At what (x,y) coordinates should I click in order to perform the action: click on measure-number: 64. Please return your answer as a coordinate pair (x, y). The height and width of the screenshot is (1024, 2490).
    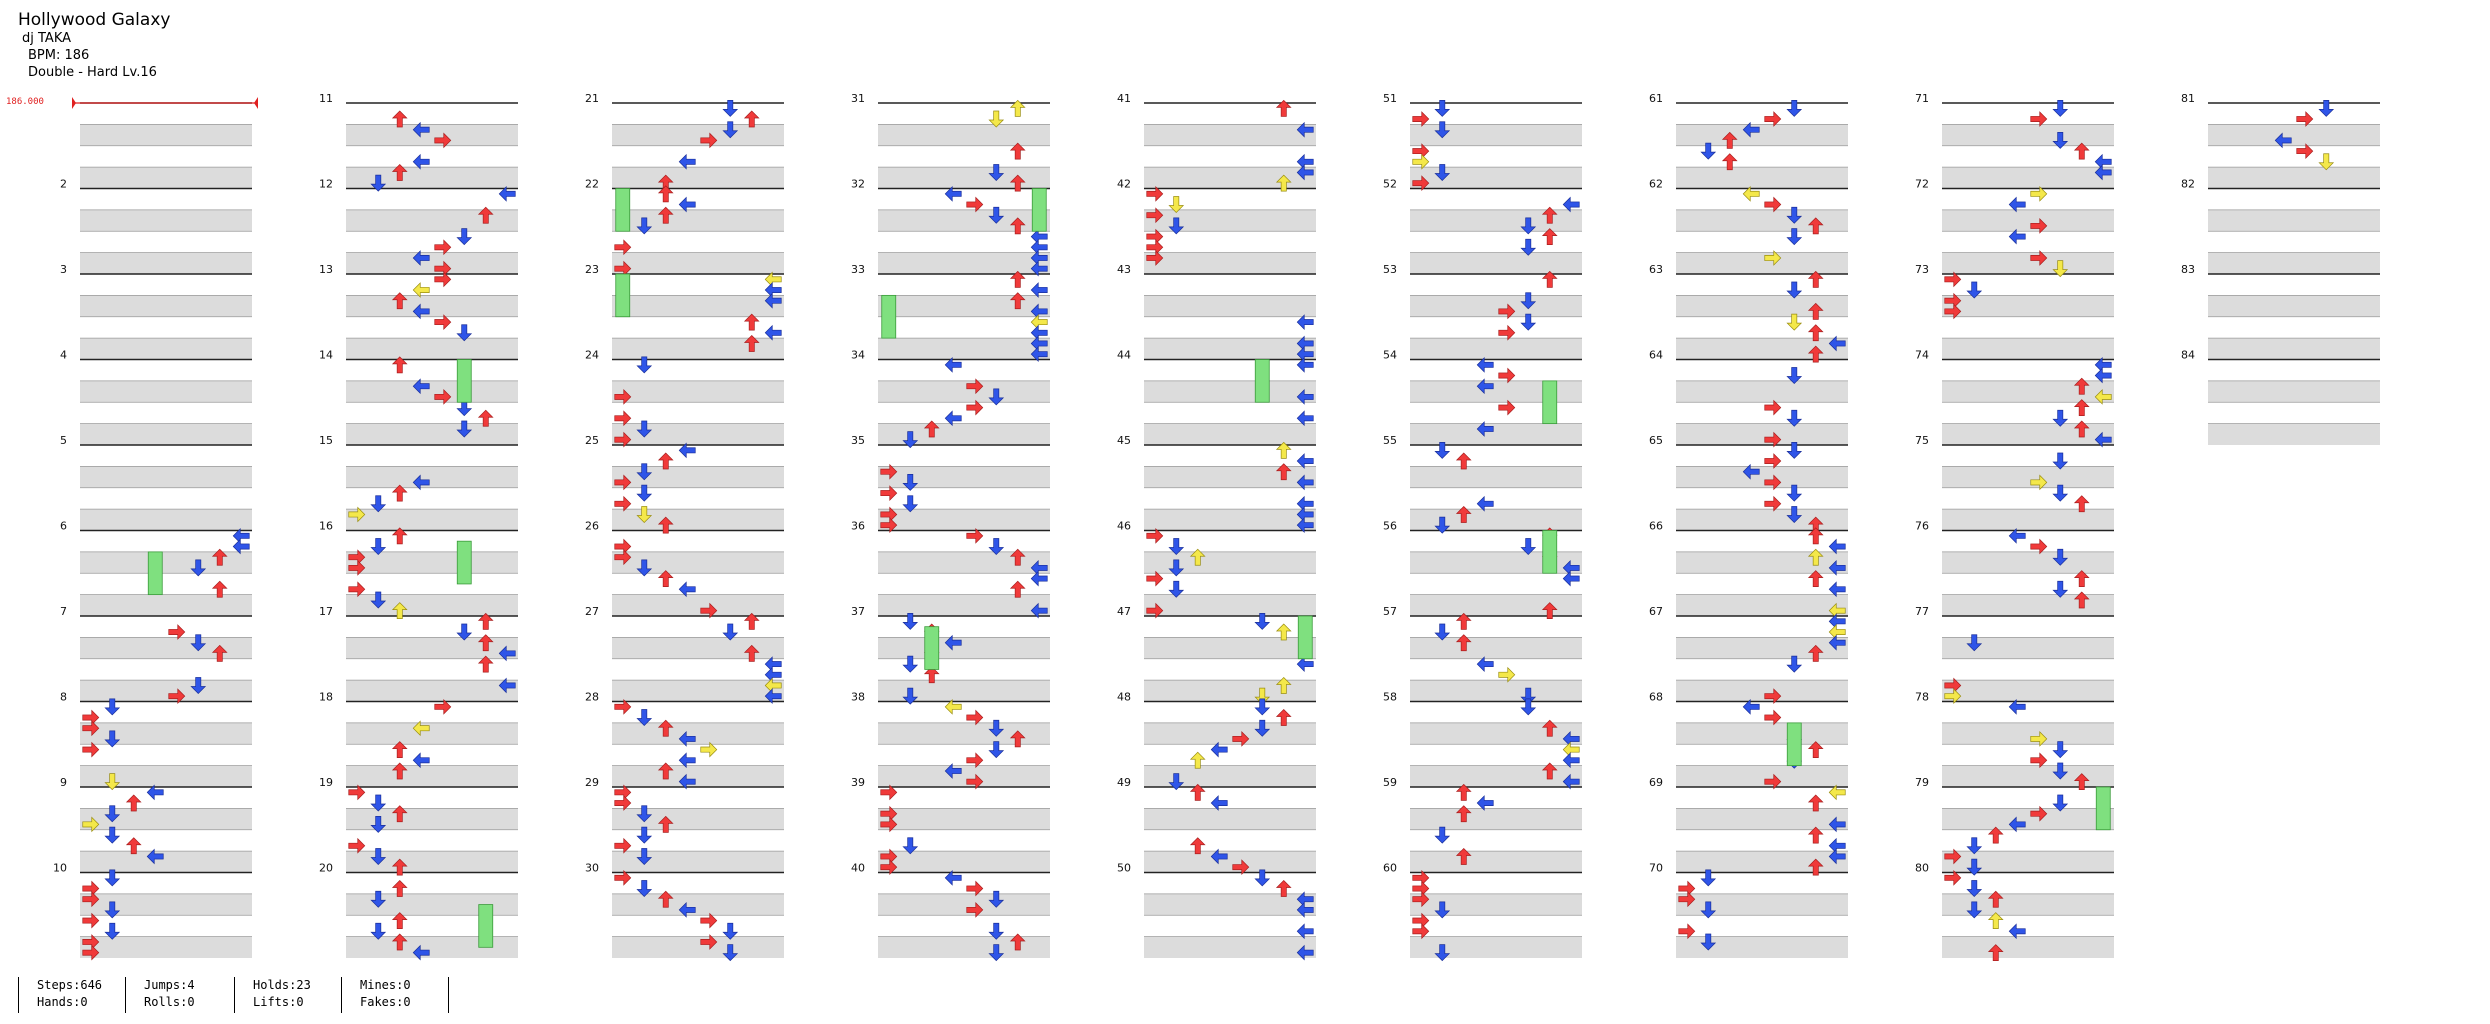
    Looking at the image, I should click on (1656, 355).